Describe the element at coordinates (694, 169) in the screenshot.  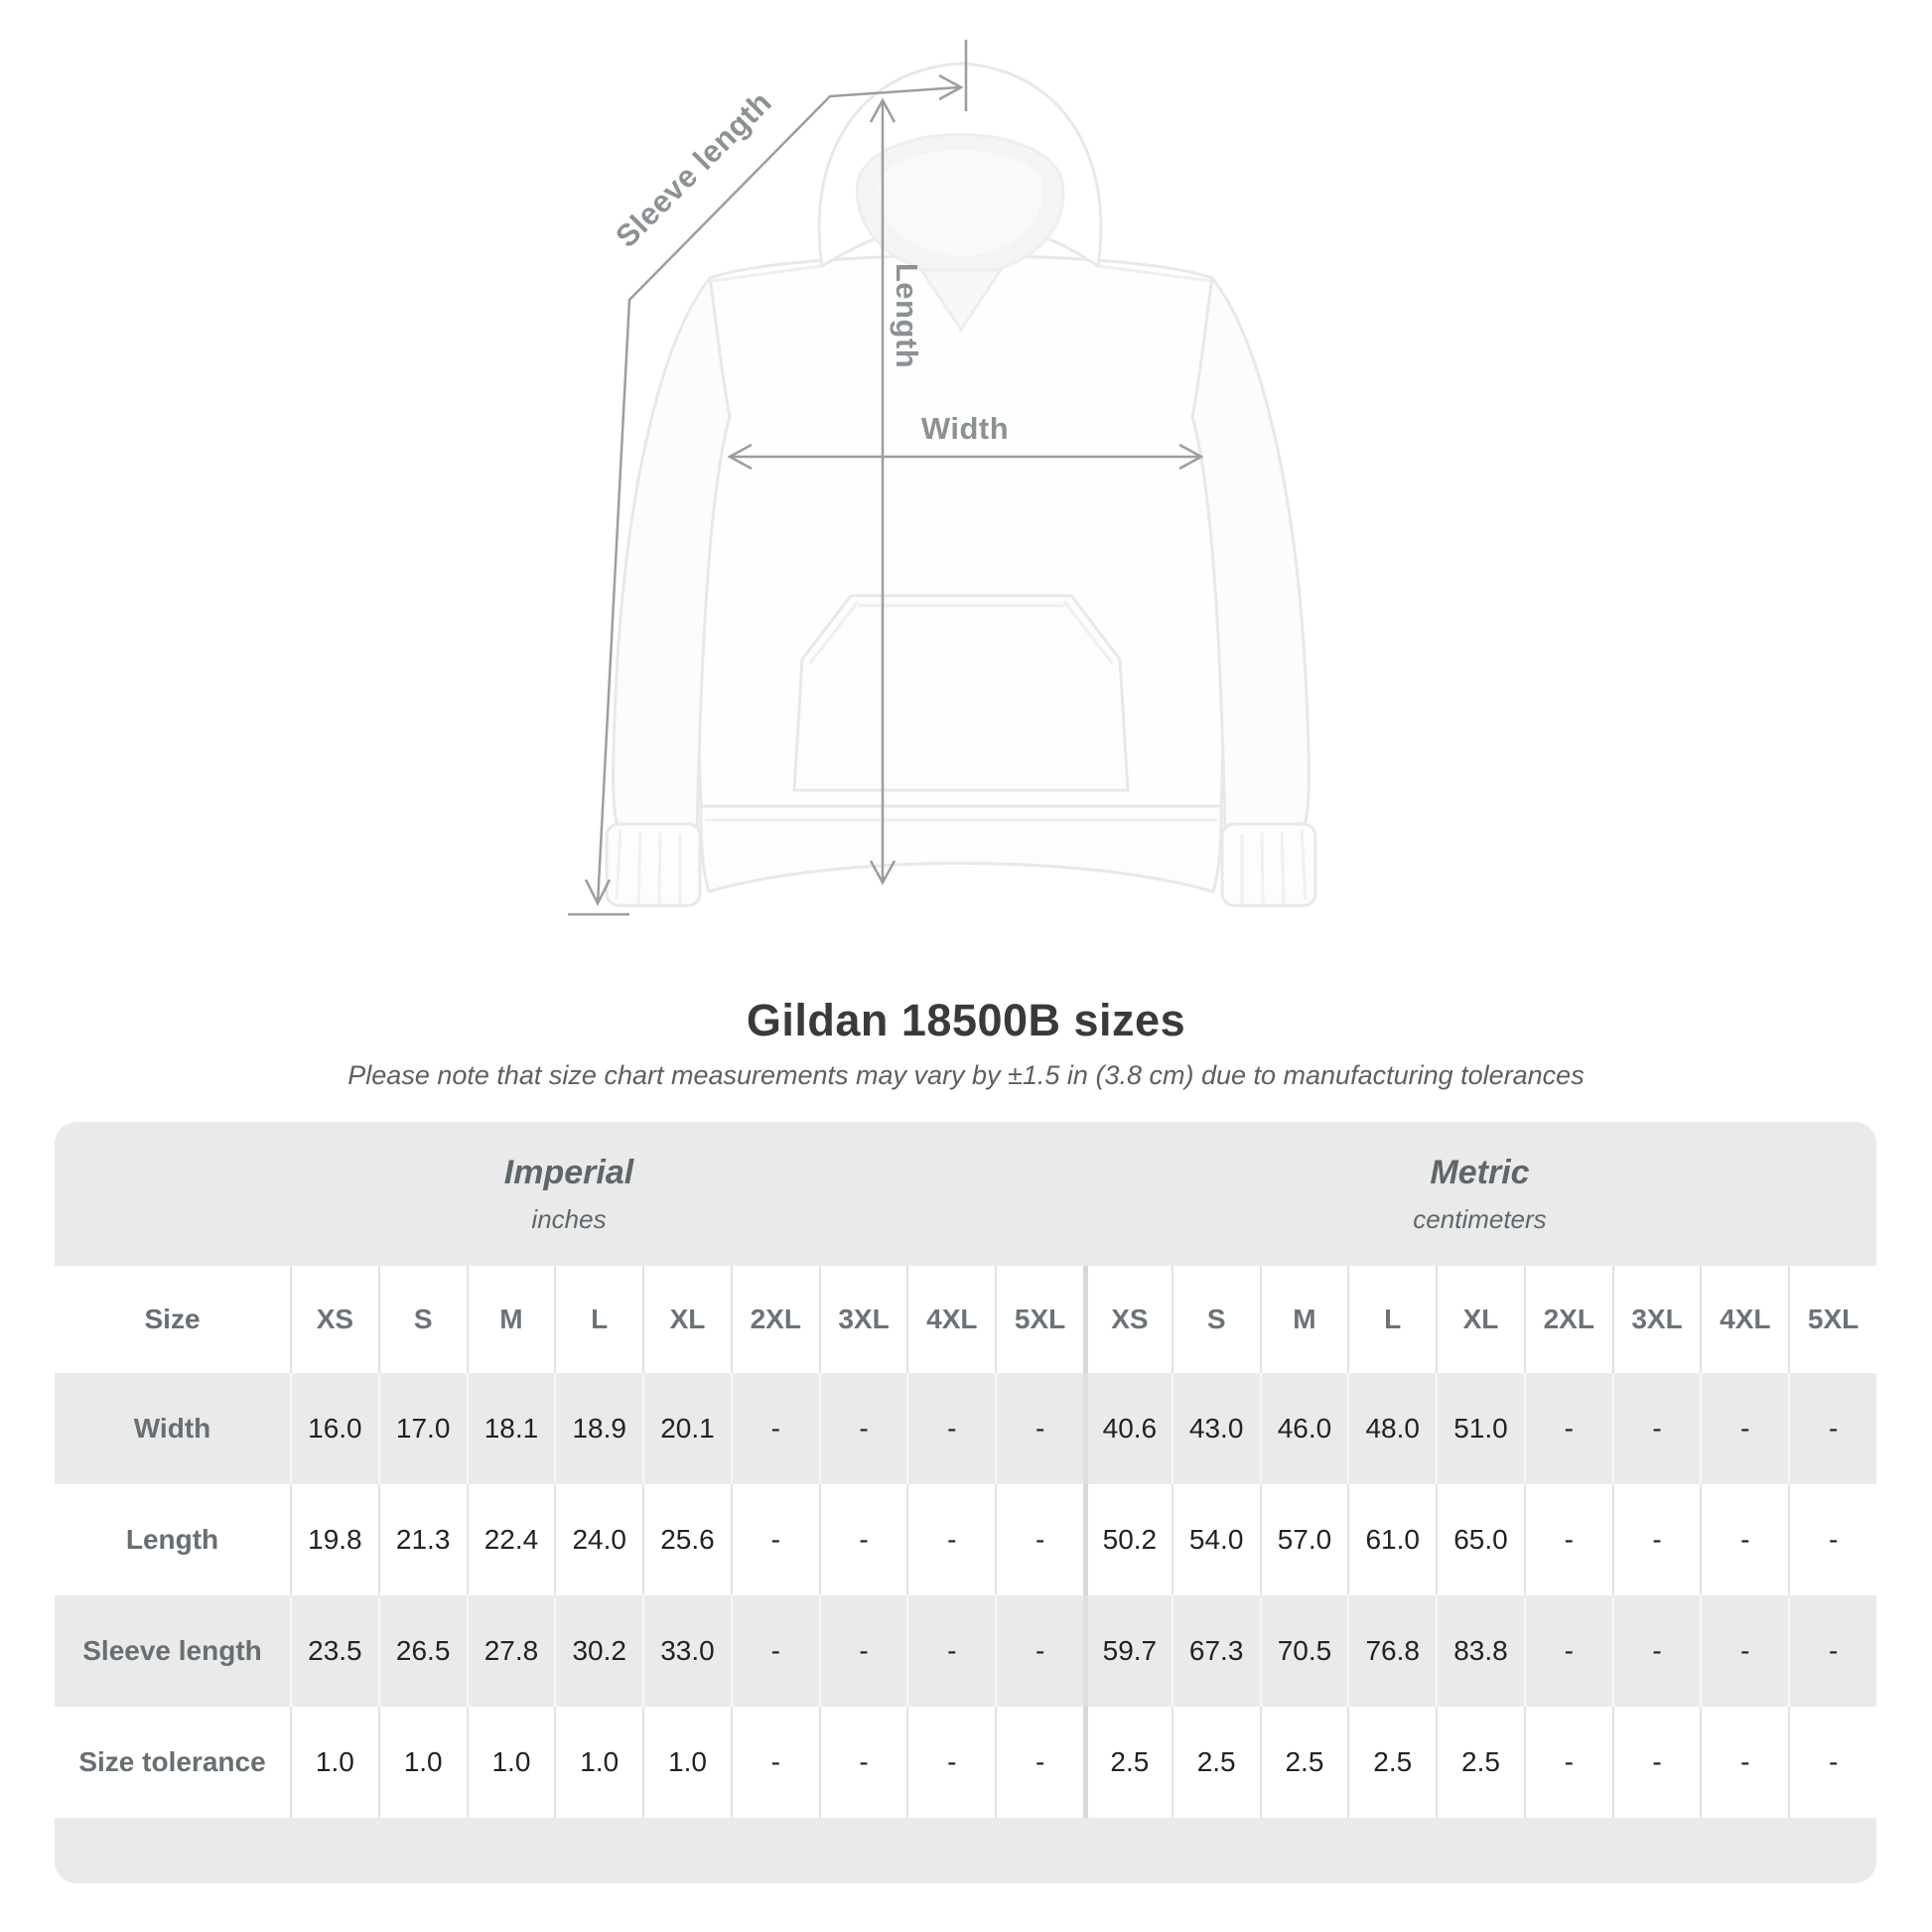
I see `sleeve-length-label: Sleeve length` at that location.